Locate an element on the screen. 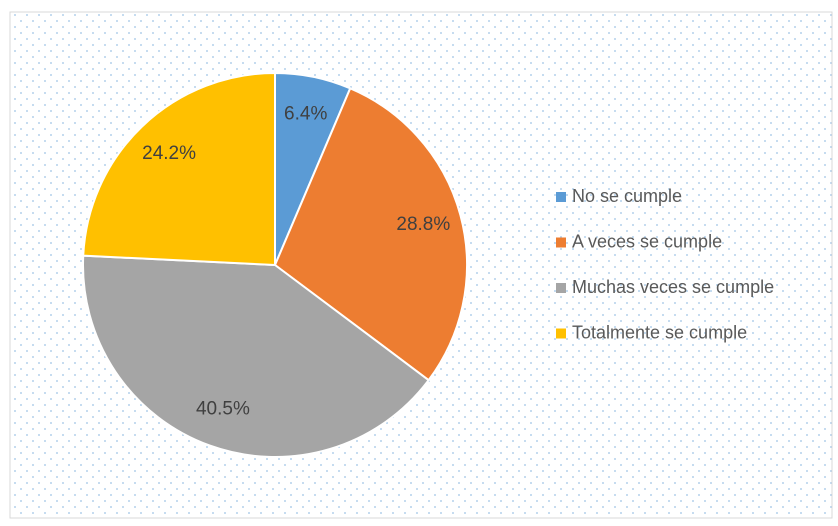 The image size is (838, 526). data-label: 28.8% is located at coordinates (423, 224).